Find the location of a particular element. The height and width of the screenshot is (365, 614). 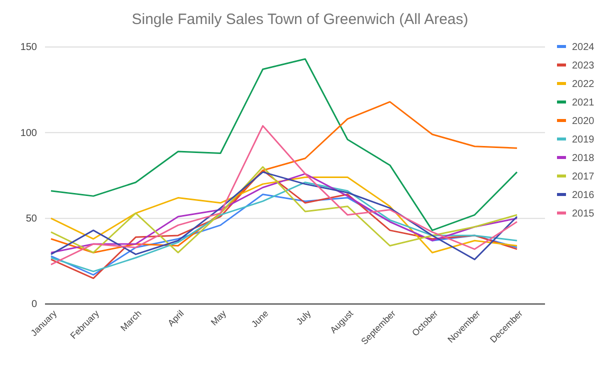

chart-title: Single Family Sales Town of Greenwich (All Areas) is located at coordinates (300, 19).